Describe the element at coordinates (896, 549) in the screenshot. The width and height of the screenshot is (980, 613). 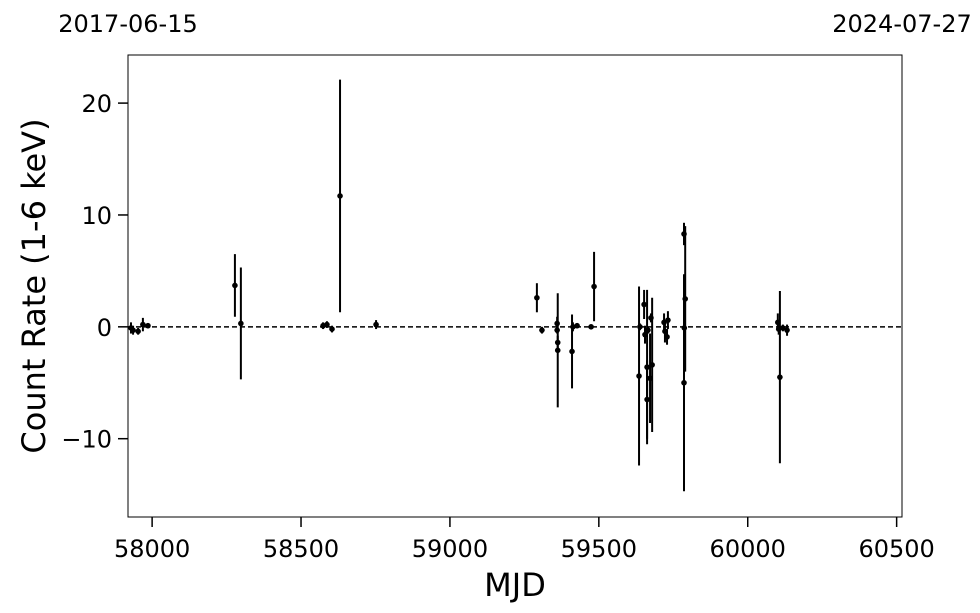
I see `x-tick-label: 60500` at that location.